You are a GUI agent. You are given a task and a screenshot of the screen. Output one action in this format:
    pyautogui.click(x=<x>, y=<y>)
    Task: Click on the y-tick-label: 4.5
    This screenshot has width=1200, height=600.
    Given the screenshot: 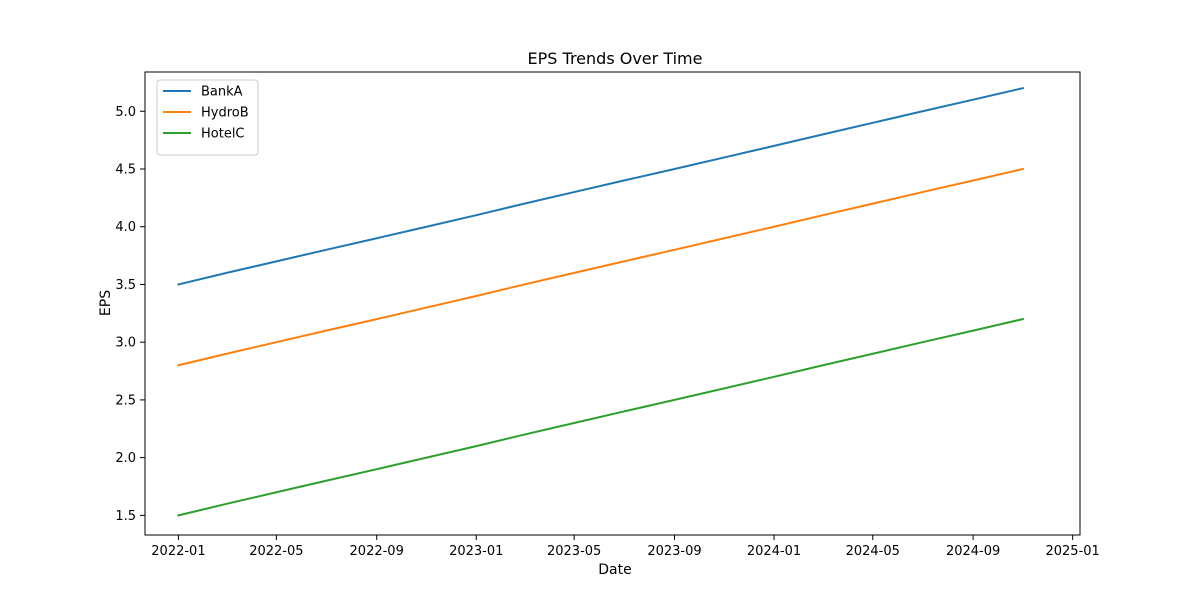 What is the action you would take?
    pyautogui.click(x=125, y=169)
    